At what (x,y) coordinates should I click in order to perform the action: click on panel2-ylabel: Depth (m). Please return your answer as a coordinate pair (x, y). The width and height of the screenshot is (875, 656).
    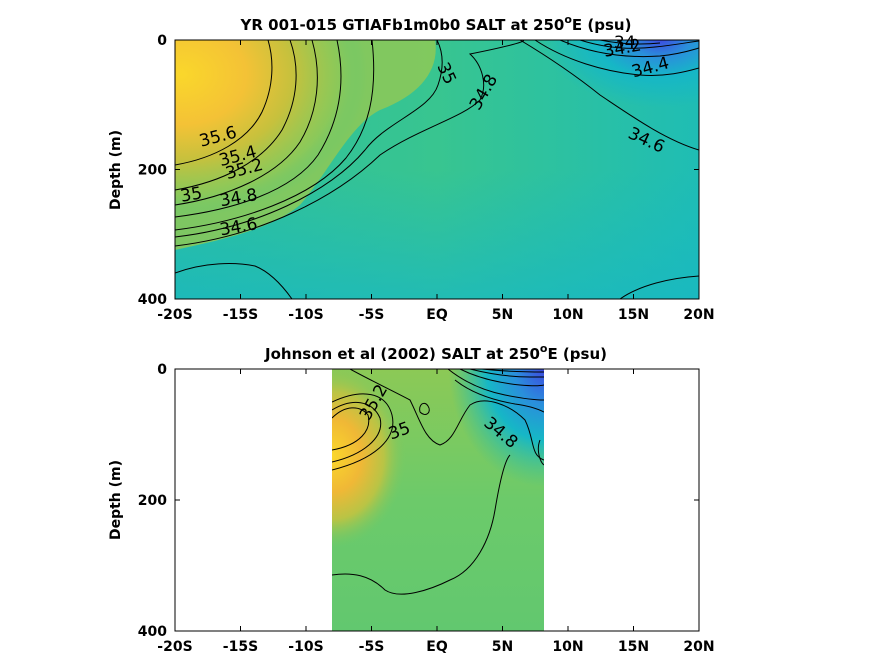
    Looking at the image, I should click on (116, 500).